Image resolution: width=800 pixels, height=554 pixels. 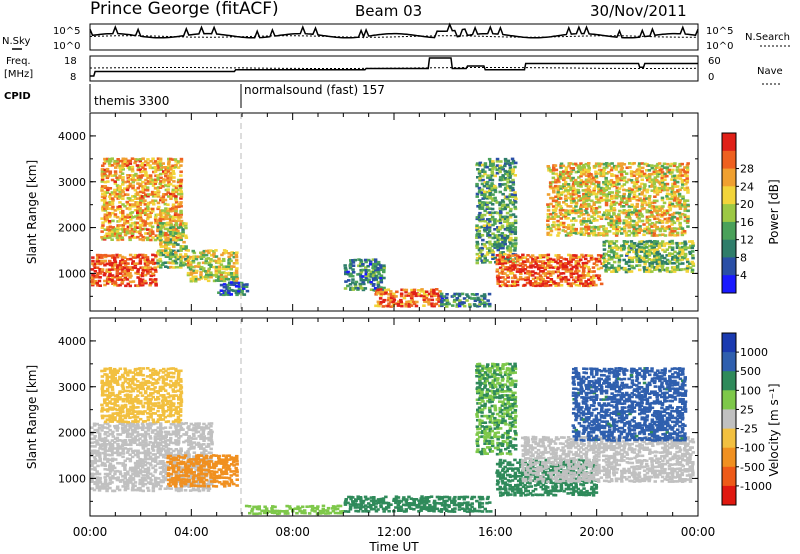 What do you see at coordinates (719, 46) in the screenshot?
I see `nsearch-tick-bottom: 10^0` at bounding box center [719, 46].